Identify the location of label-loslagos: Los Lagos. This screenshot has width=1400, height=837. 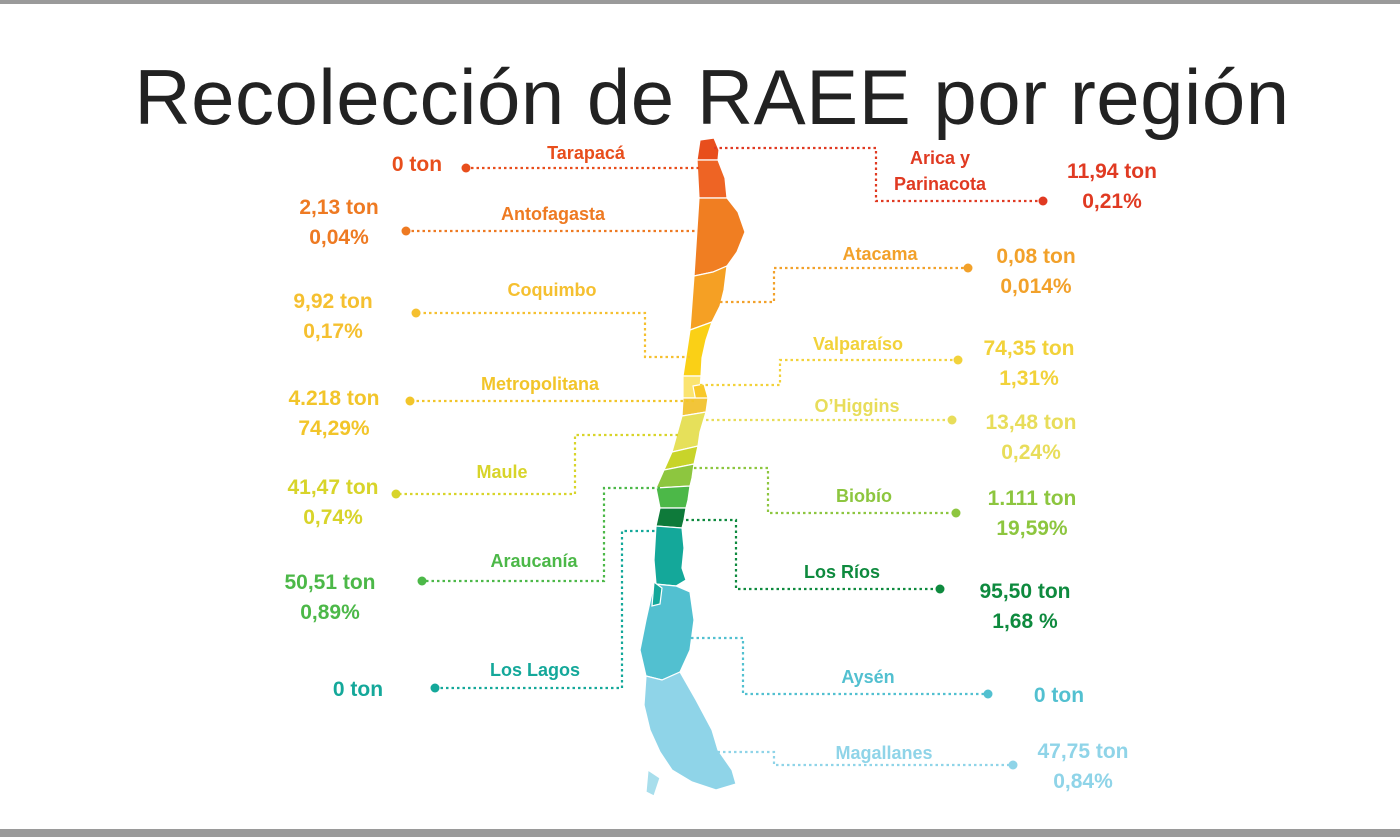
(535, 670).